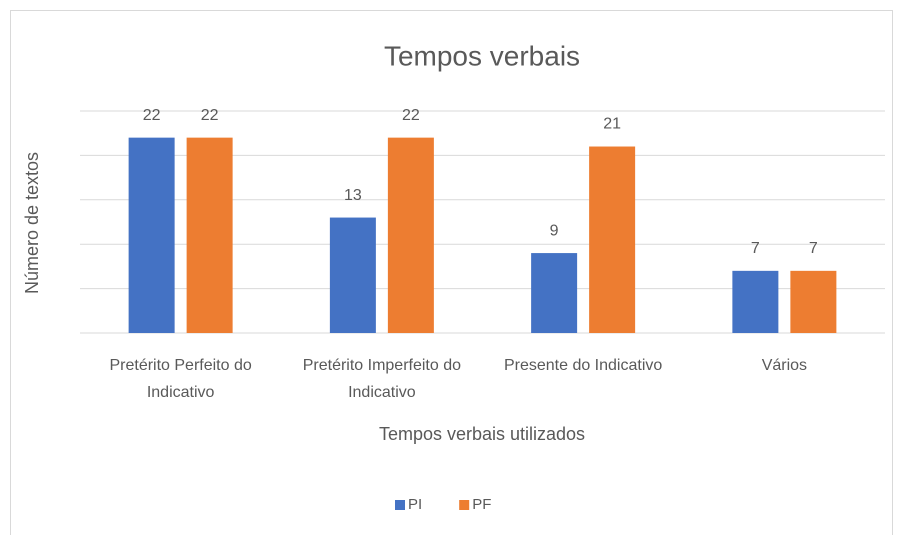 The image size is (902, 535). What do you see at coordinates (180, 379) in the screenshot?
I see `x-tick-label: Pretérito Perfeito do Indicativo` at bounding box center [180, 379].